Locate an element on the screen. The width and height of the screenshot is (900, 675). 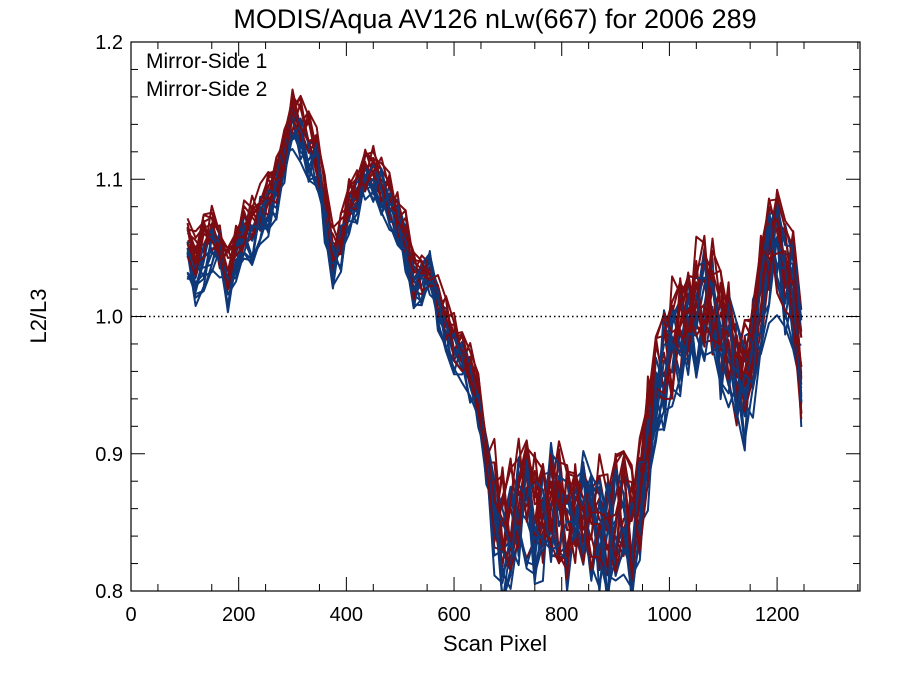
legend-item-mirror-side-1: Mirror-Side 1 is located at coordinates (206, 61).